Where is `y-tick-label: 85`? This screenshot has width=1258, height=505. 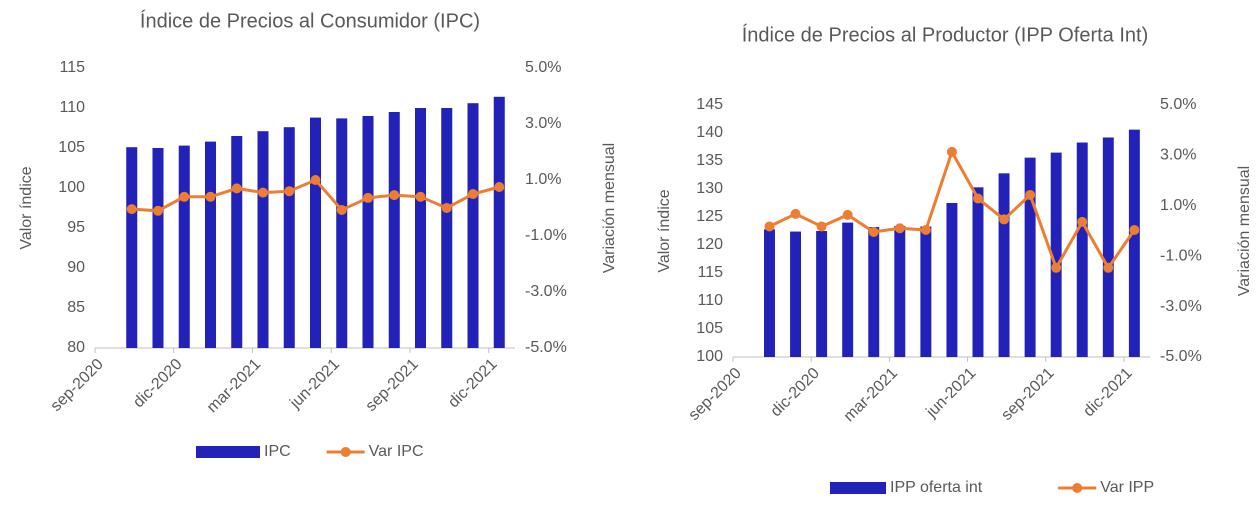
y-tick-label: 85 is located at coordinates (76, 307).